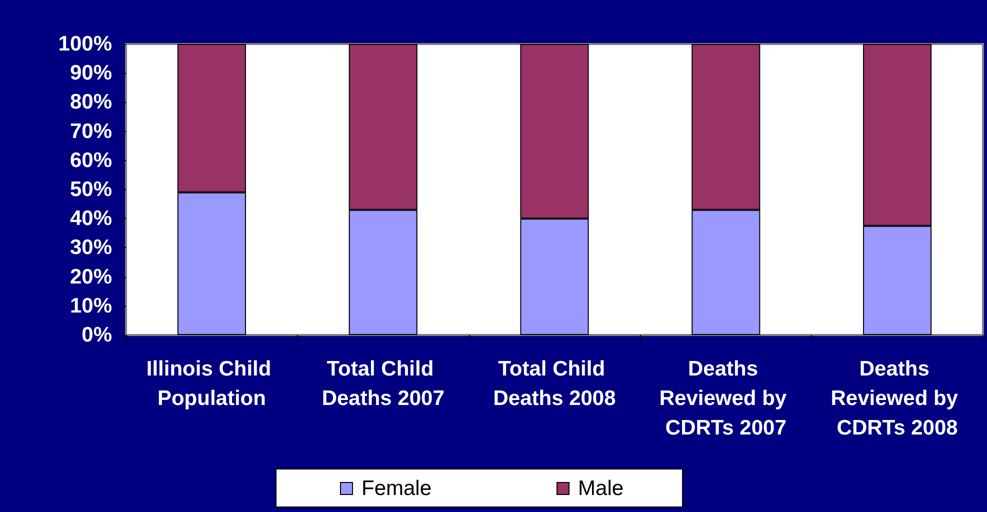 Image resolution: width=987 pixels, height=512 pixels. I want to click on y-tick-label: 20%, so click(91, 276).